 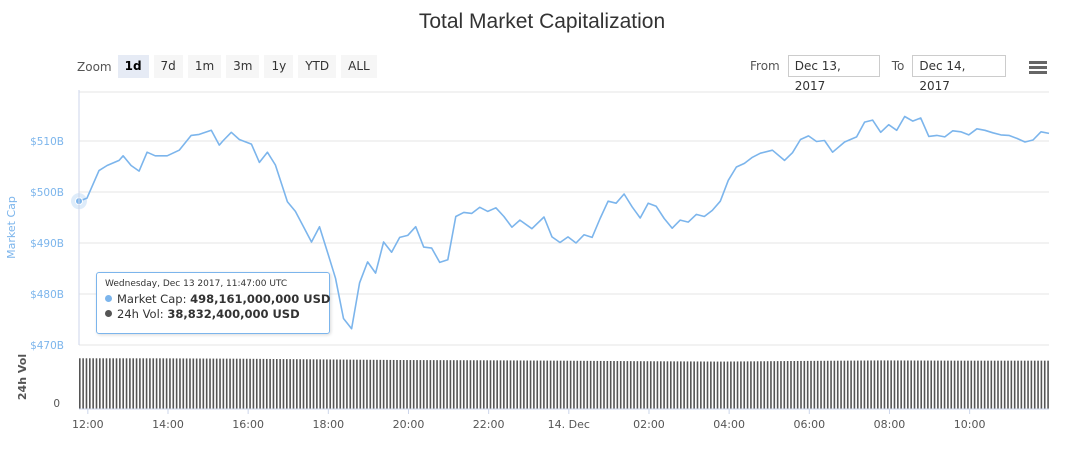 I want to click on zoom-all-button: ALL, so click(x=359, y=66).